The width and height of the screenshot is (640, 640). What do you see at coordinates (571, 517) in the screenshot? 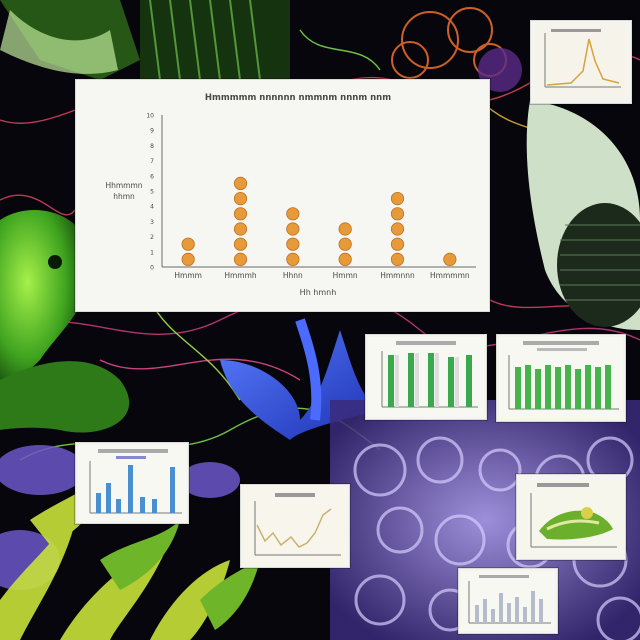
I see `thumb-illustration` at bounding box center [571, 517].